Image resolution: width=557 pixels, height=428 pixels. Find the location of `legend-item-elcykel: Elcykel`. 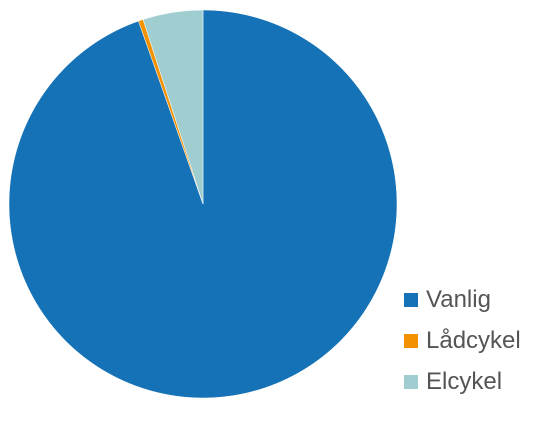

legend-item-elcykel: Elcykel is located at coordinates (480, 382).